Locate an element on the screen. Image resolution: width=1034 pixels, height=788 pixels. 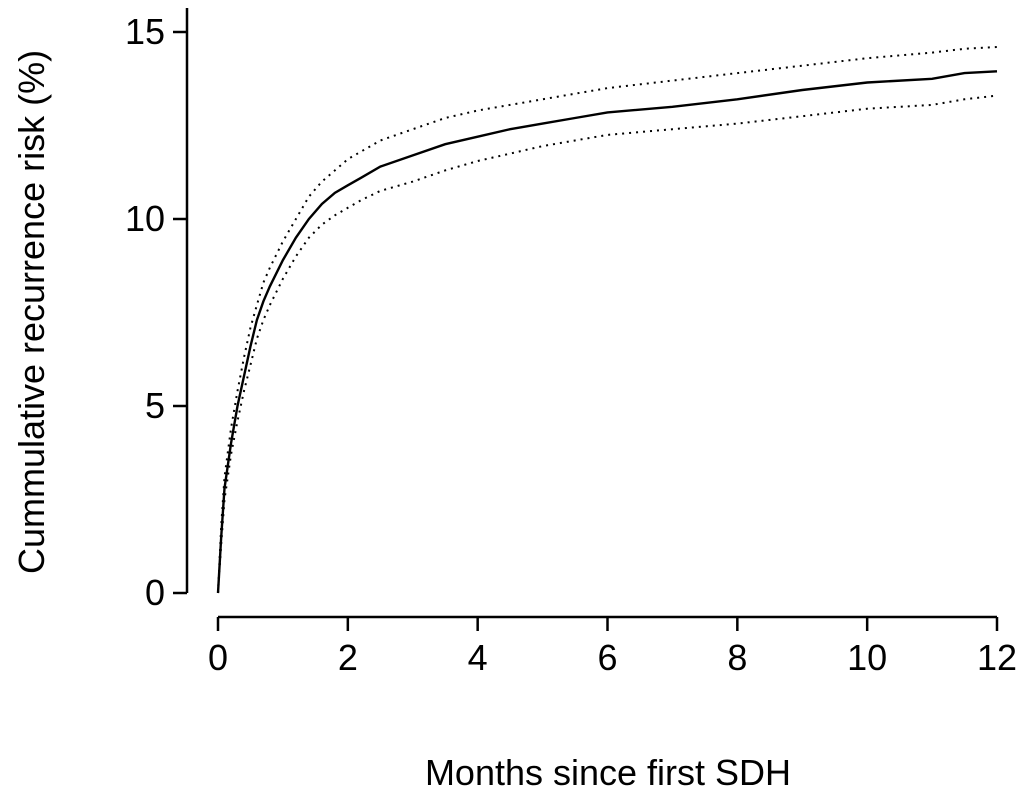
x-tick-label: 10 is located at coordinates (867, 657).